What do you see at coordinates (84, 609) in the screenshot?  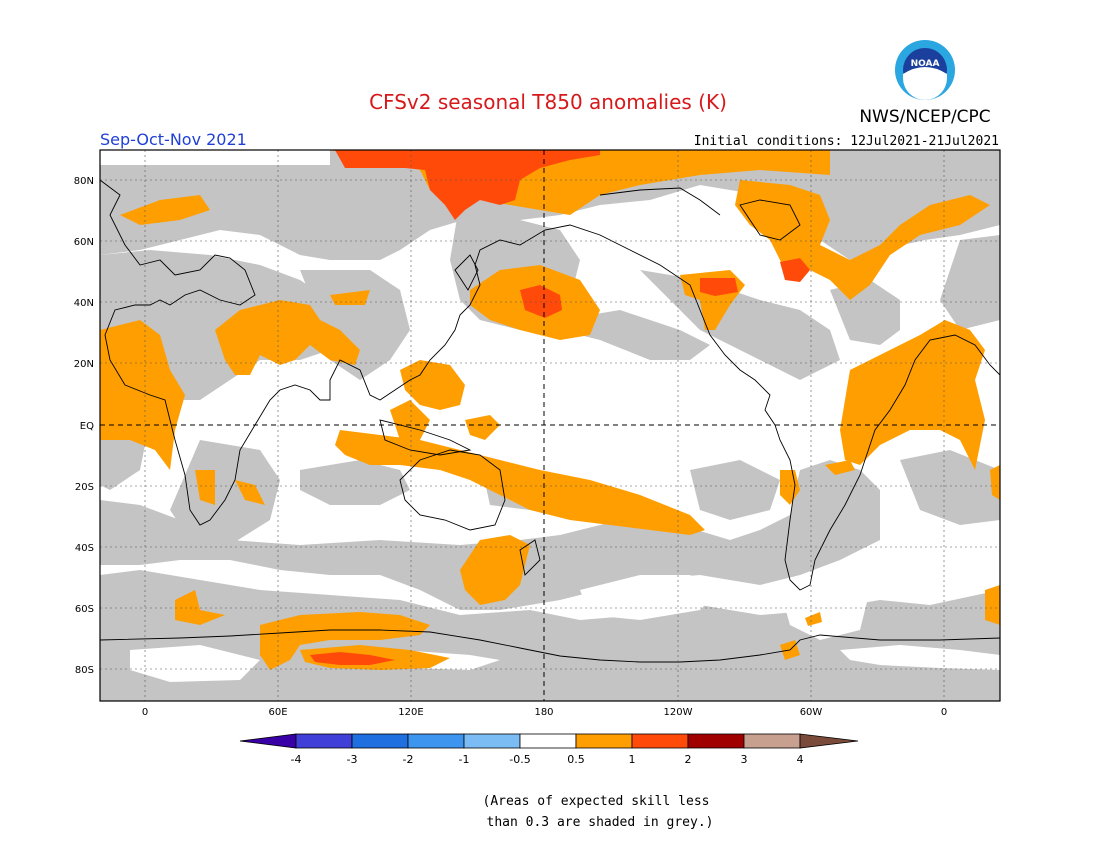 I see `lat-tick-label: 60S` at bounding box center [84, 609].